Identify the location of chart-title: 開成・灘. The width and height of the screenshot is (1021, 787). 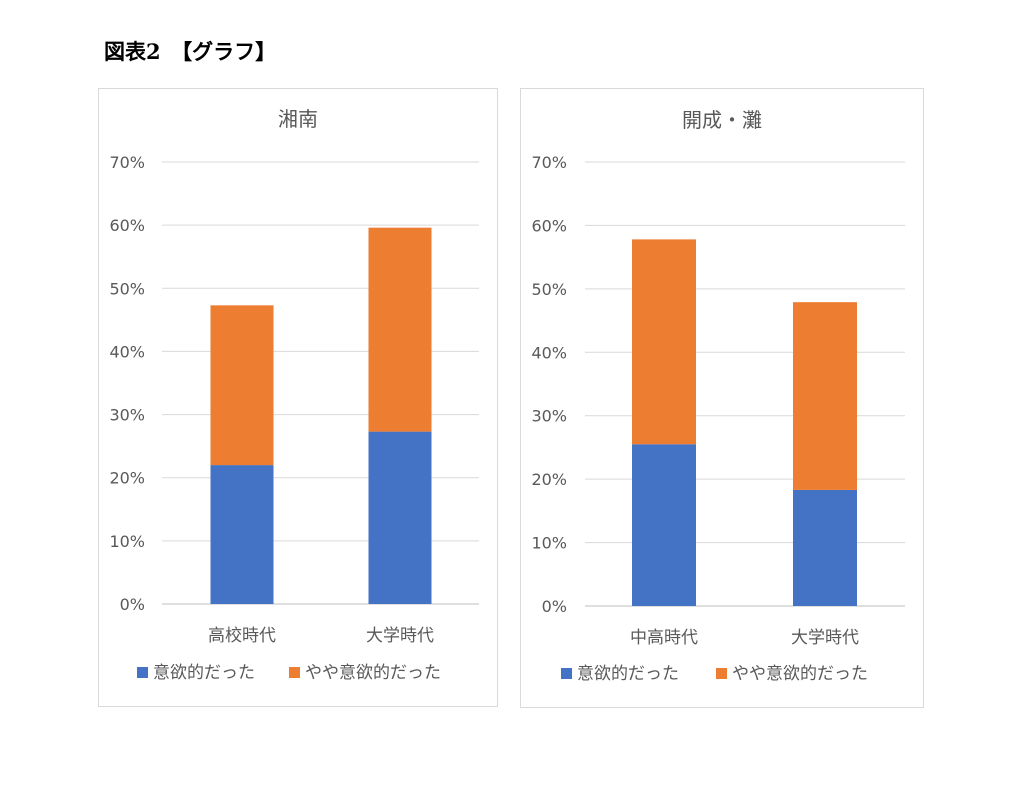
(722, 120).